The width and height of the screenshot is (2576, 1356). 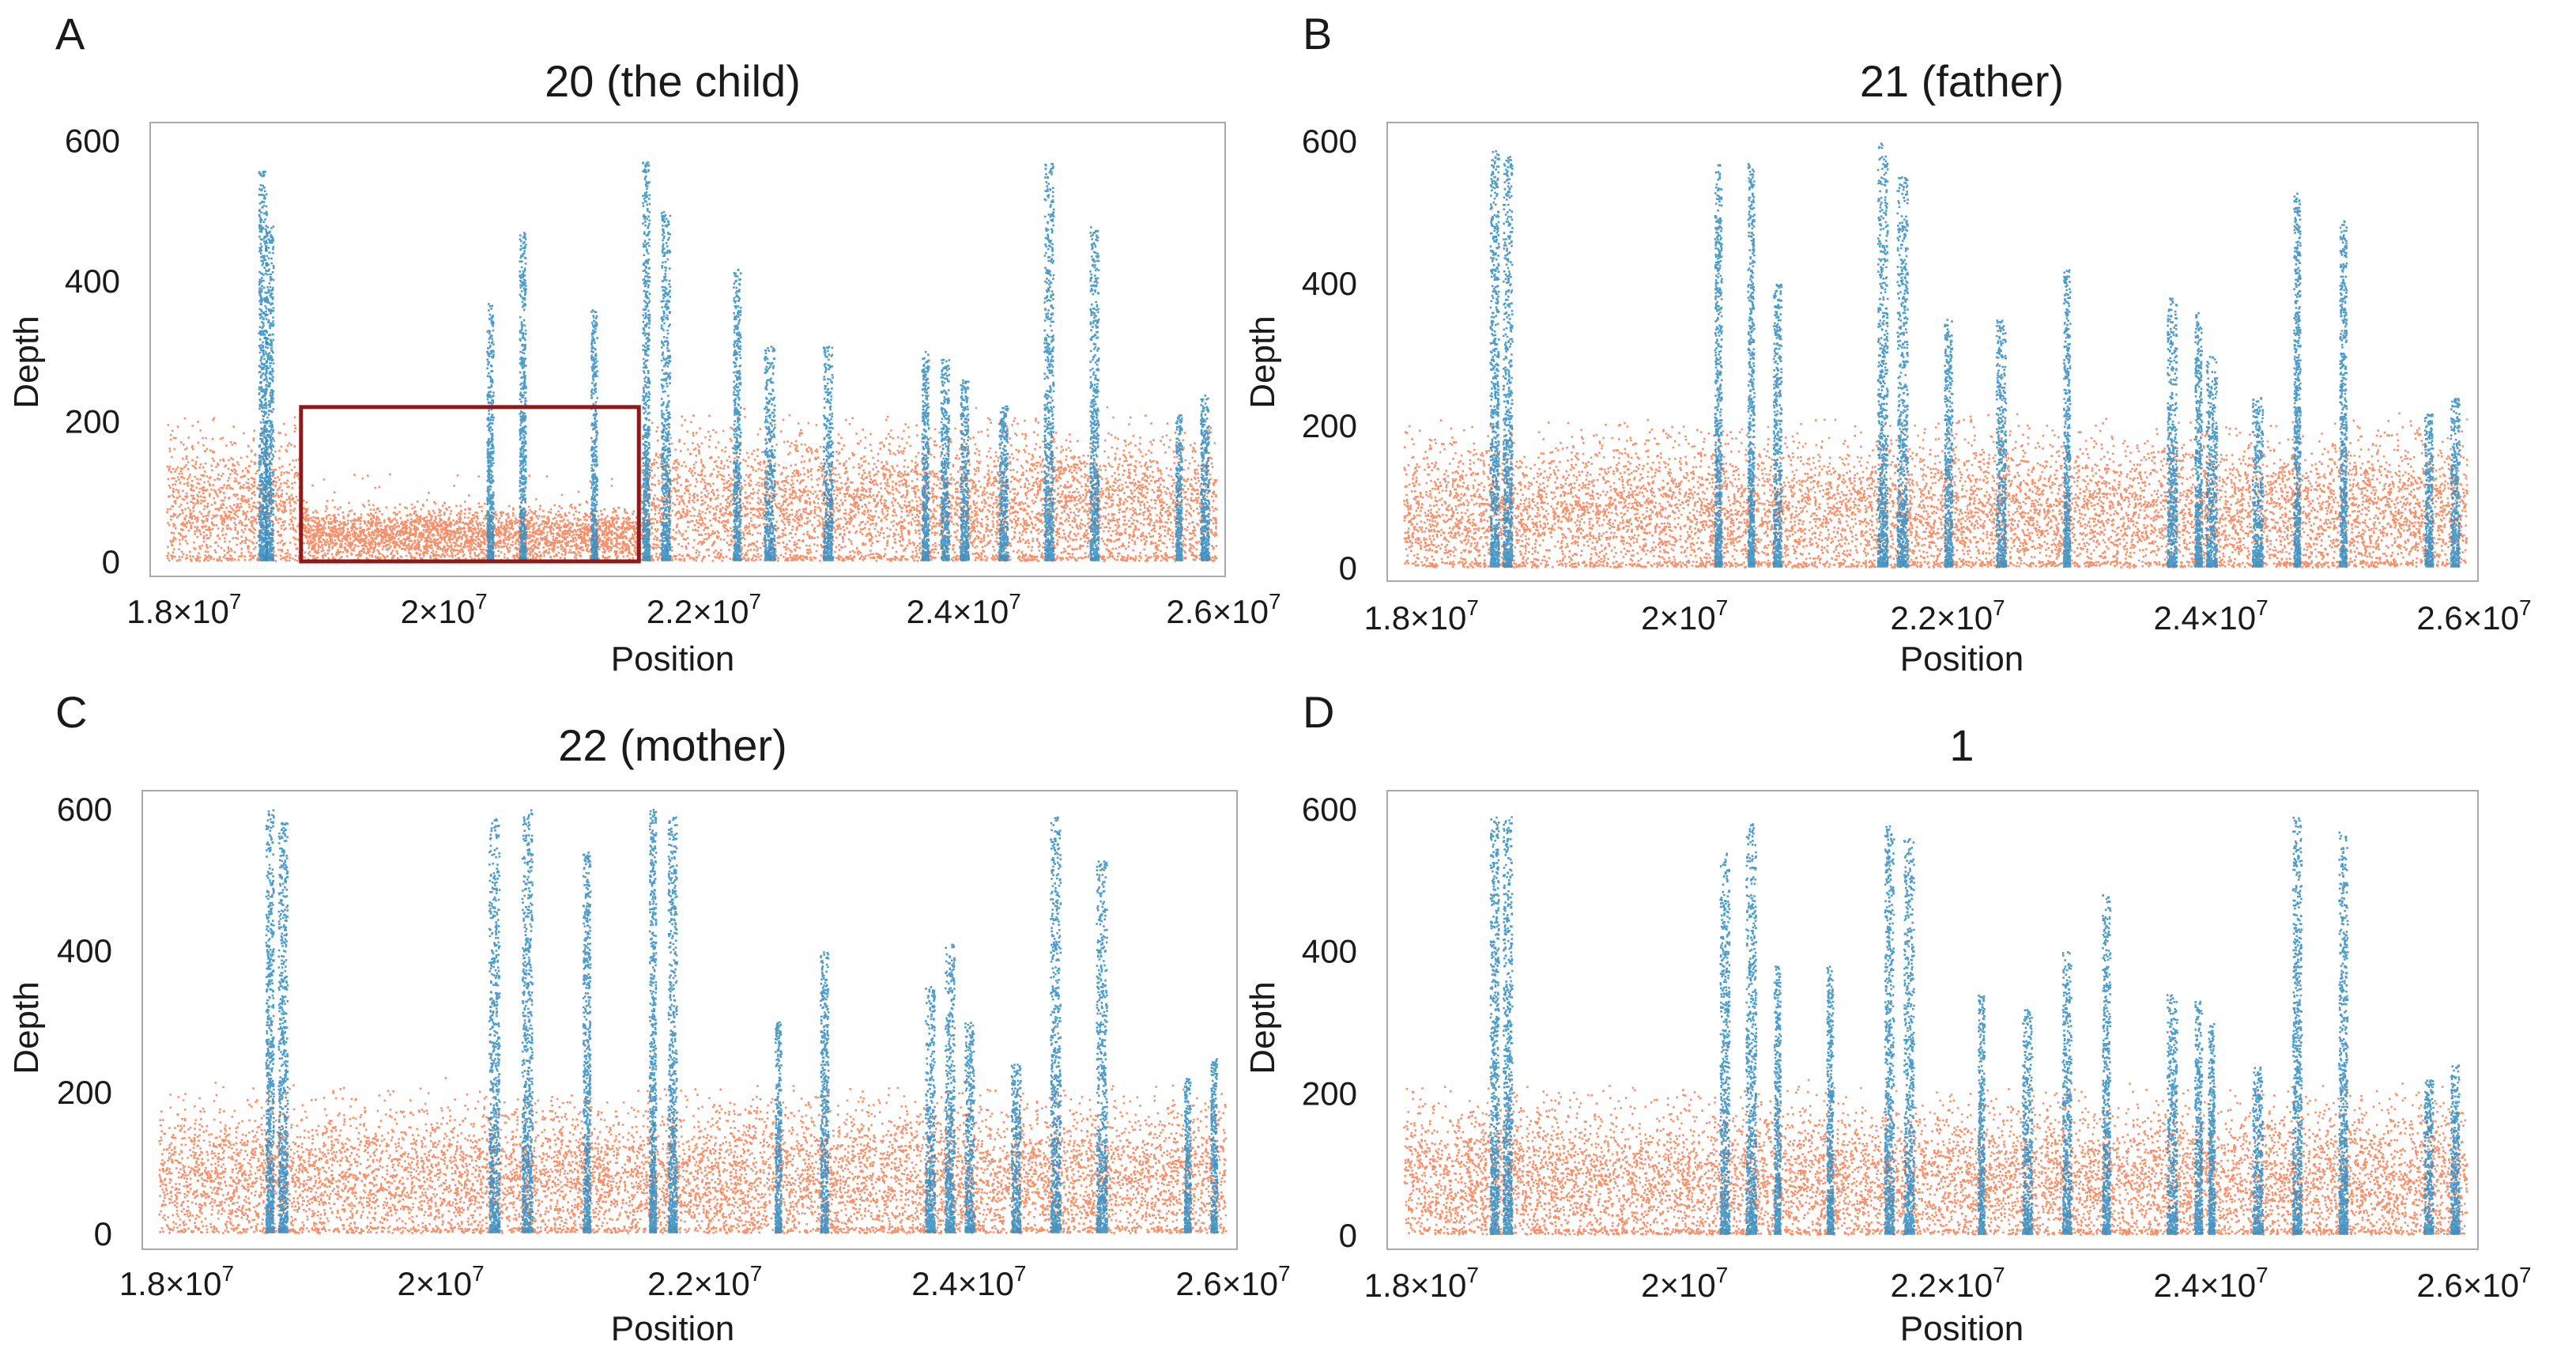 I want to click on annotation-layer, so click(x=470, y=484).